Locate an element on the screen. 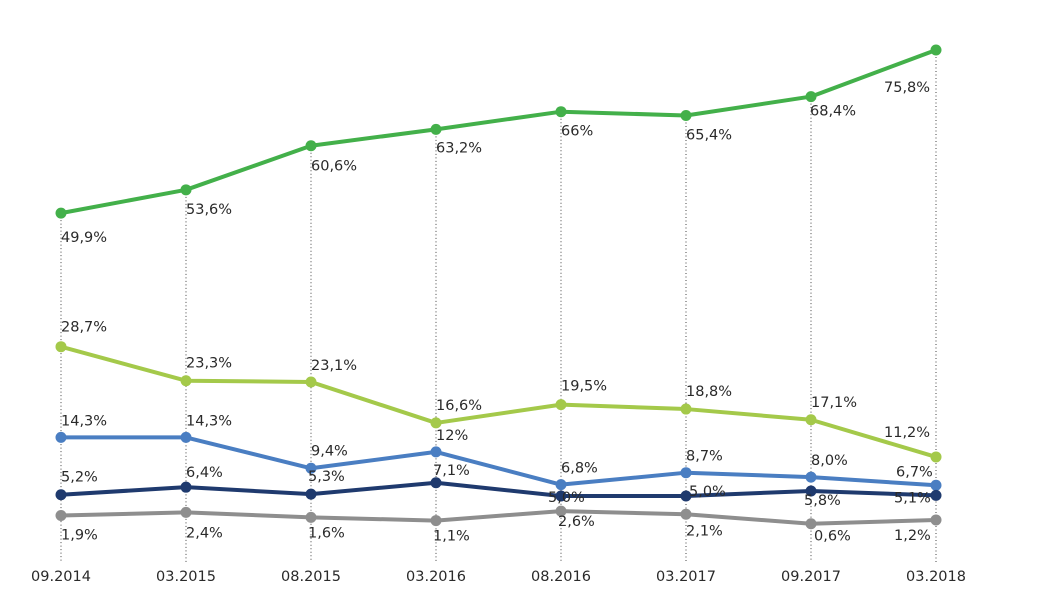  data-label: 6,7% is located at coordinates (914, 472).